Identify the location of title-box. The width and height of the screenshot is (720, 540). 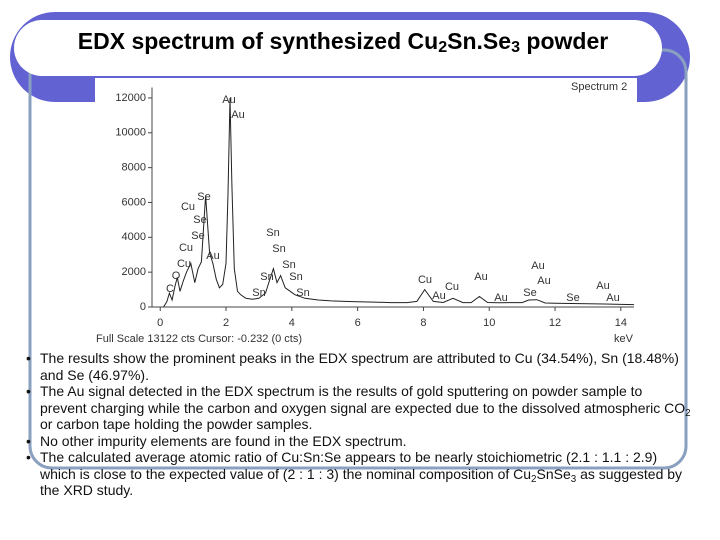
(338, 48).